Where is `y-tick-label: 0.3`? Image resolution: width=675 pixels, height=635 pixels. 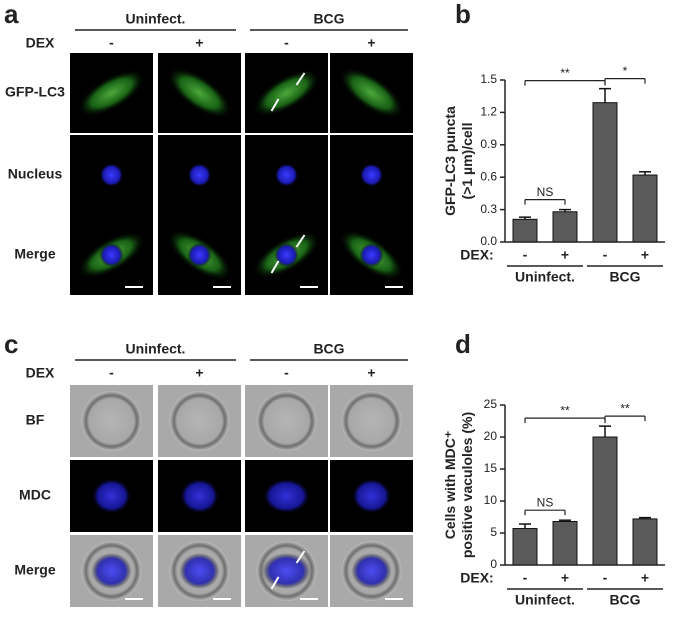 y-tick-label: 0.3 is located at coordinates (488, 209).